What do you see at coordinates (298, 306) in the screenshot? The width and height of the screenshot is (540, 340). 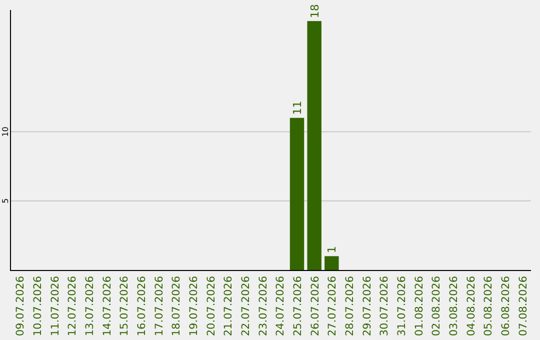 I see `x-tick-label: 25.07.2026` at bounding box center [298, 306].